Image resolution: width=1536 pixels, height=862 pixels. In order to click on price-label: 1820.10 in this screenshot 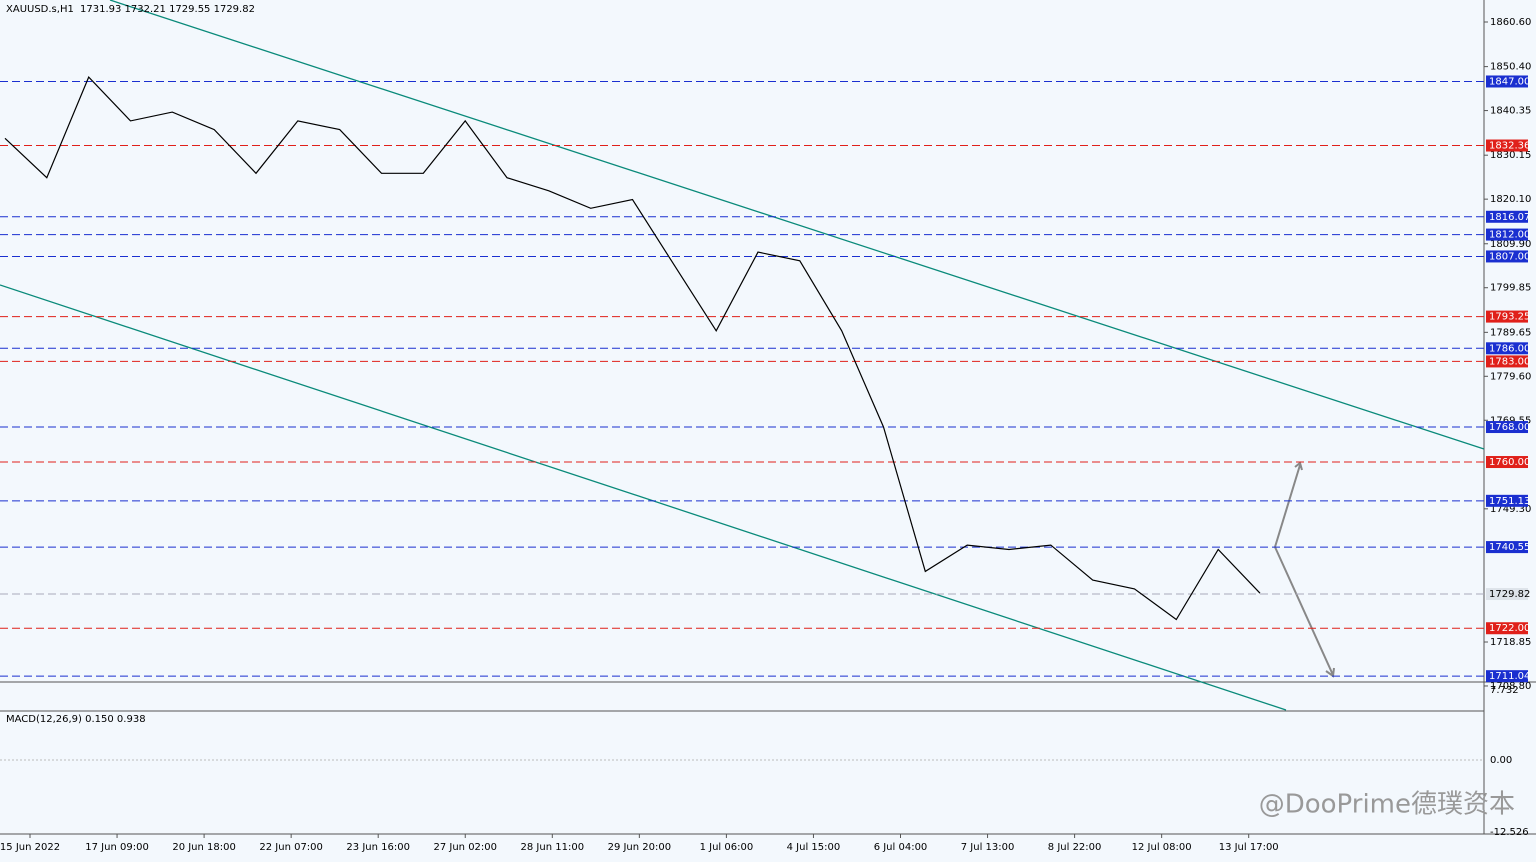, I will do `click(1510, 199)`.